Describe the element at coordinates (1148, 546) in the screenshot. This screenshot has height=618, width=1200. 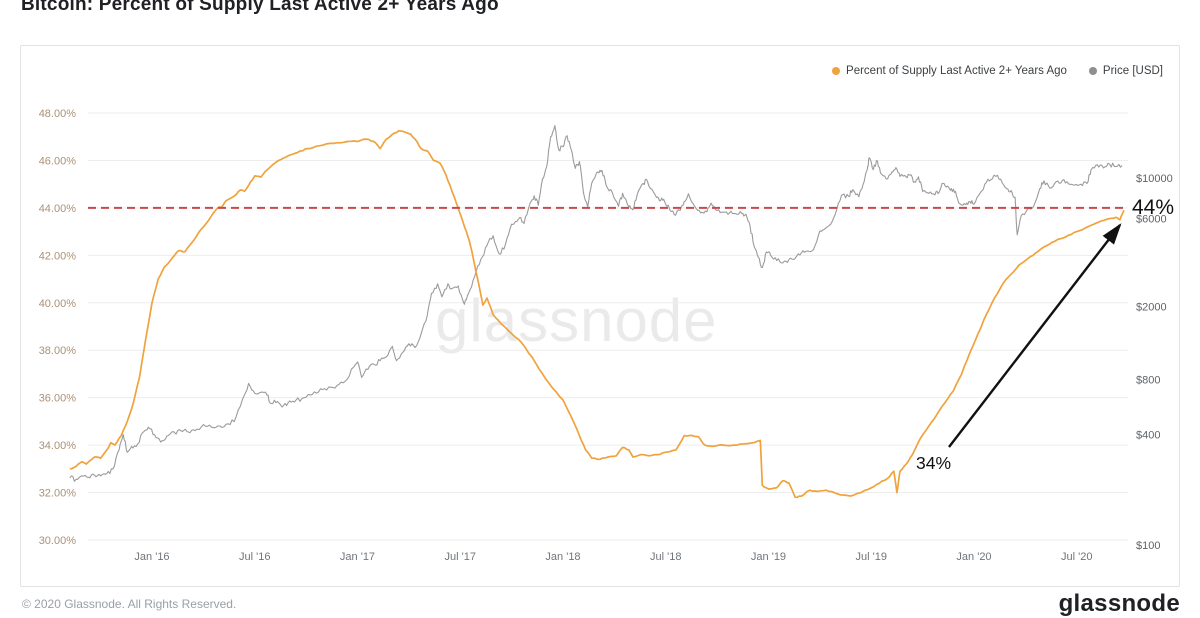
I see `right-axis-tick-label: $100` at that location.